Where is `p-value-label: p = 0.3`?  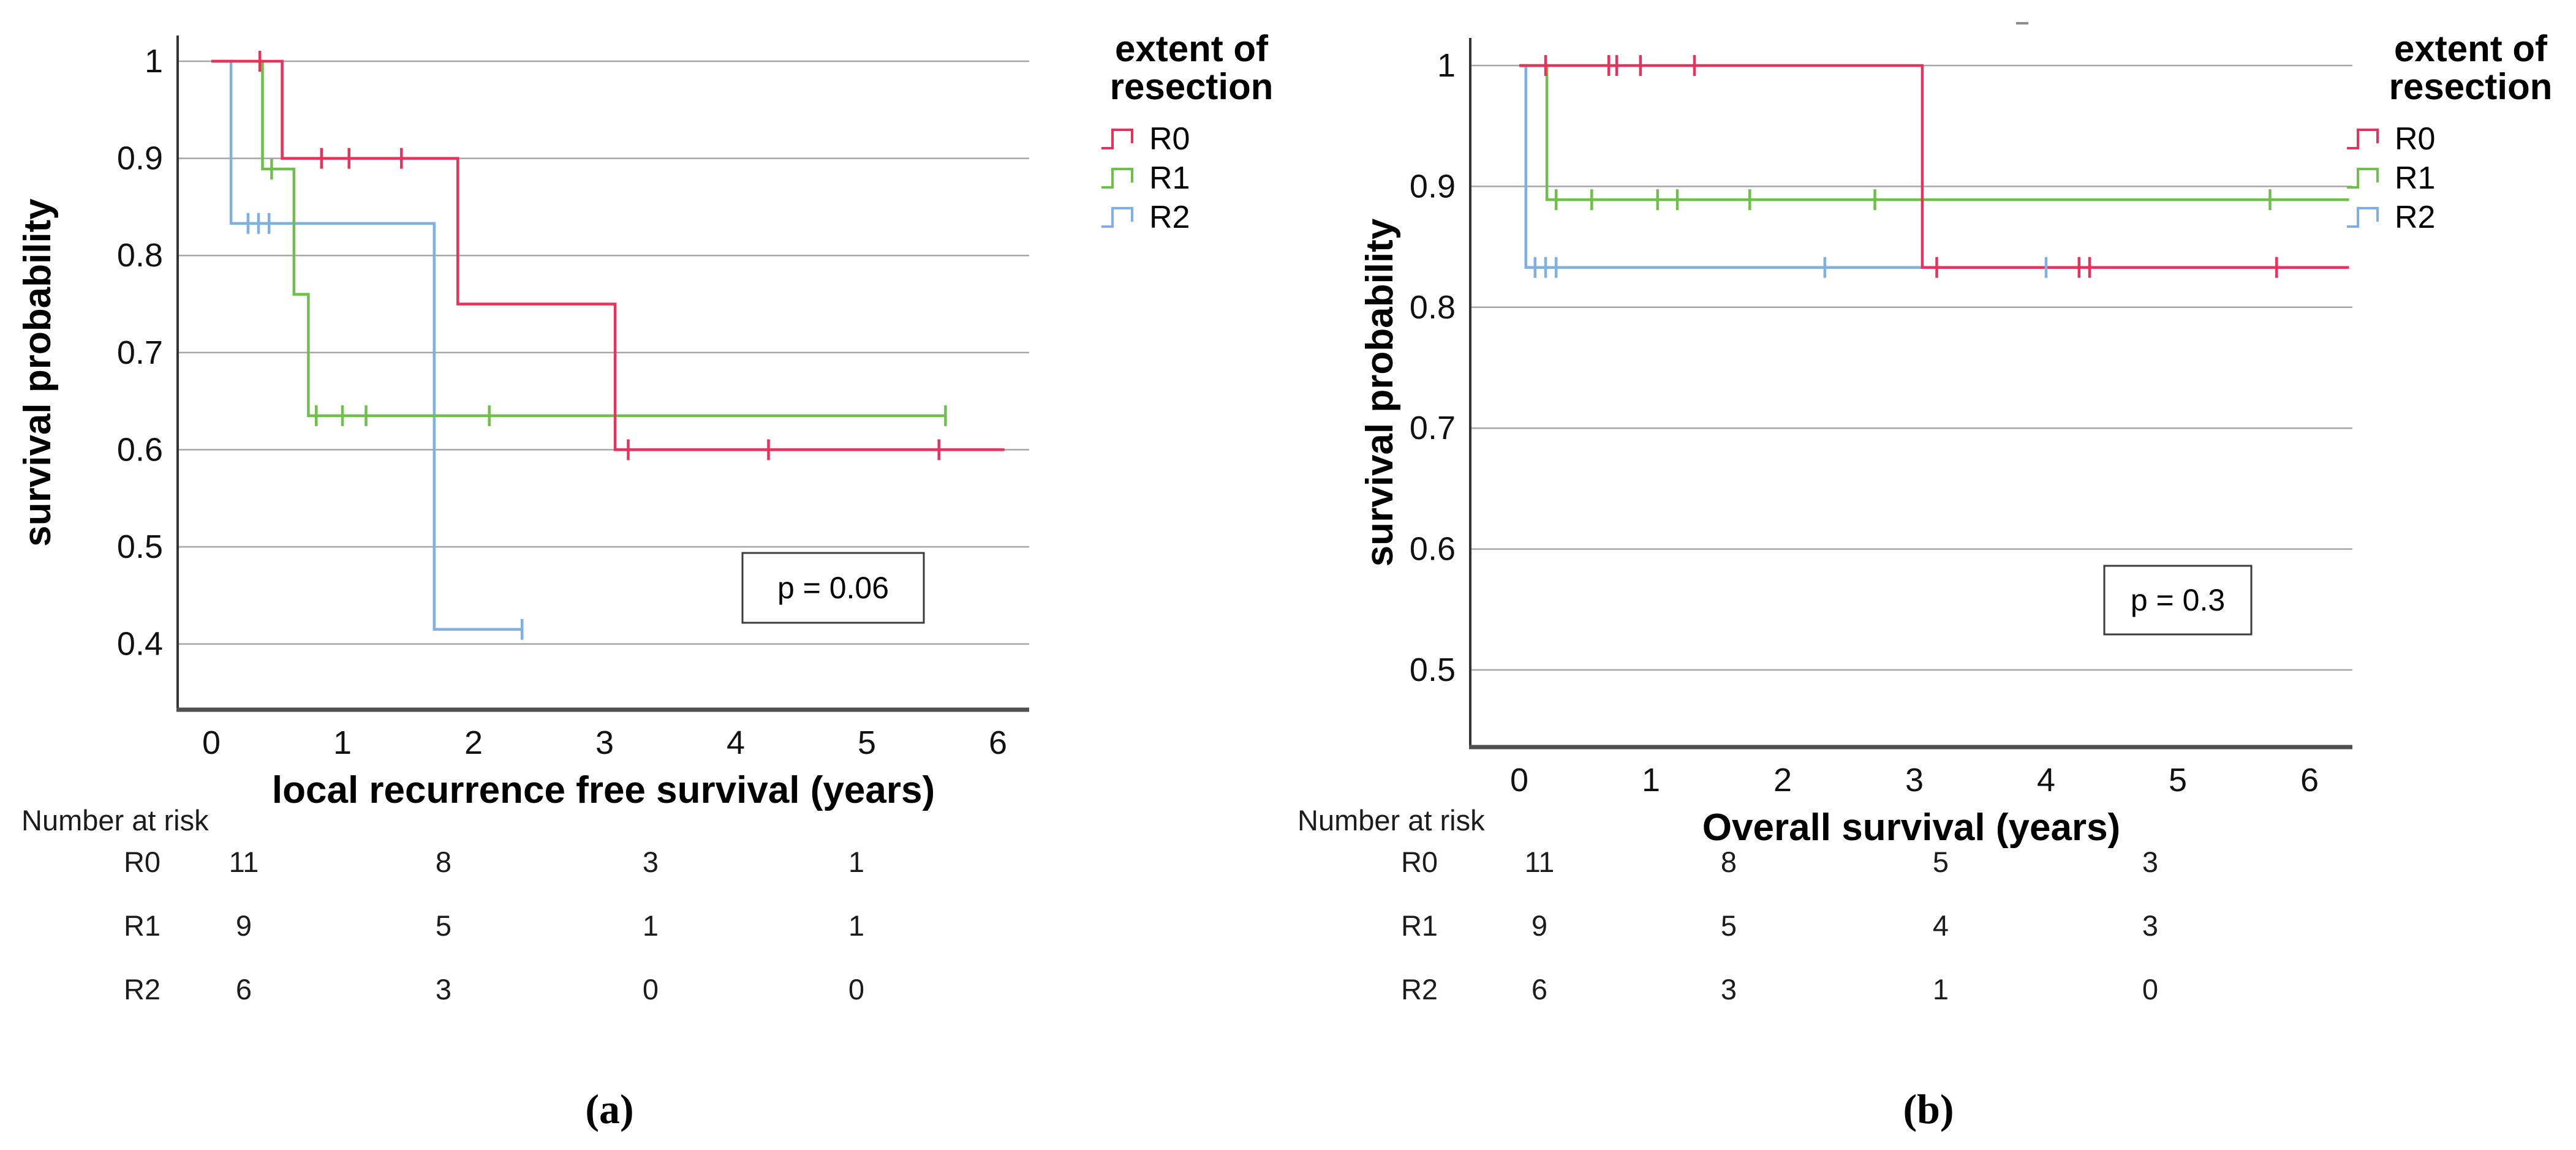 p-value-label: p = 0.3 is located at coordinates (2178, 600).